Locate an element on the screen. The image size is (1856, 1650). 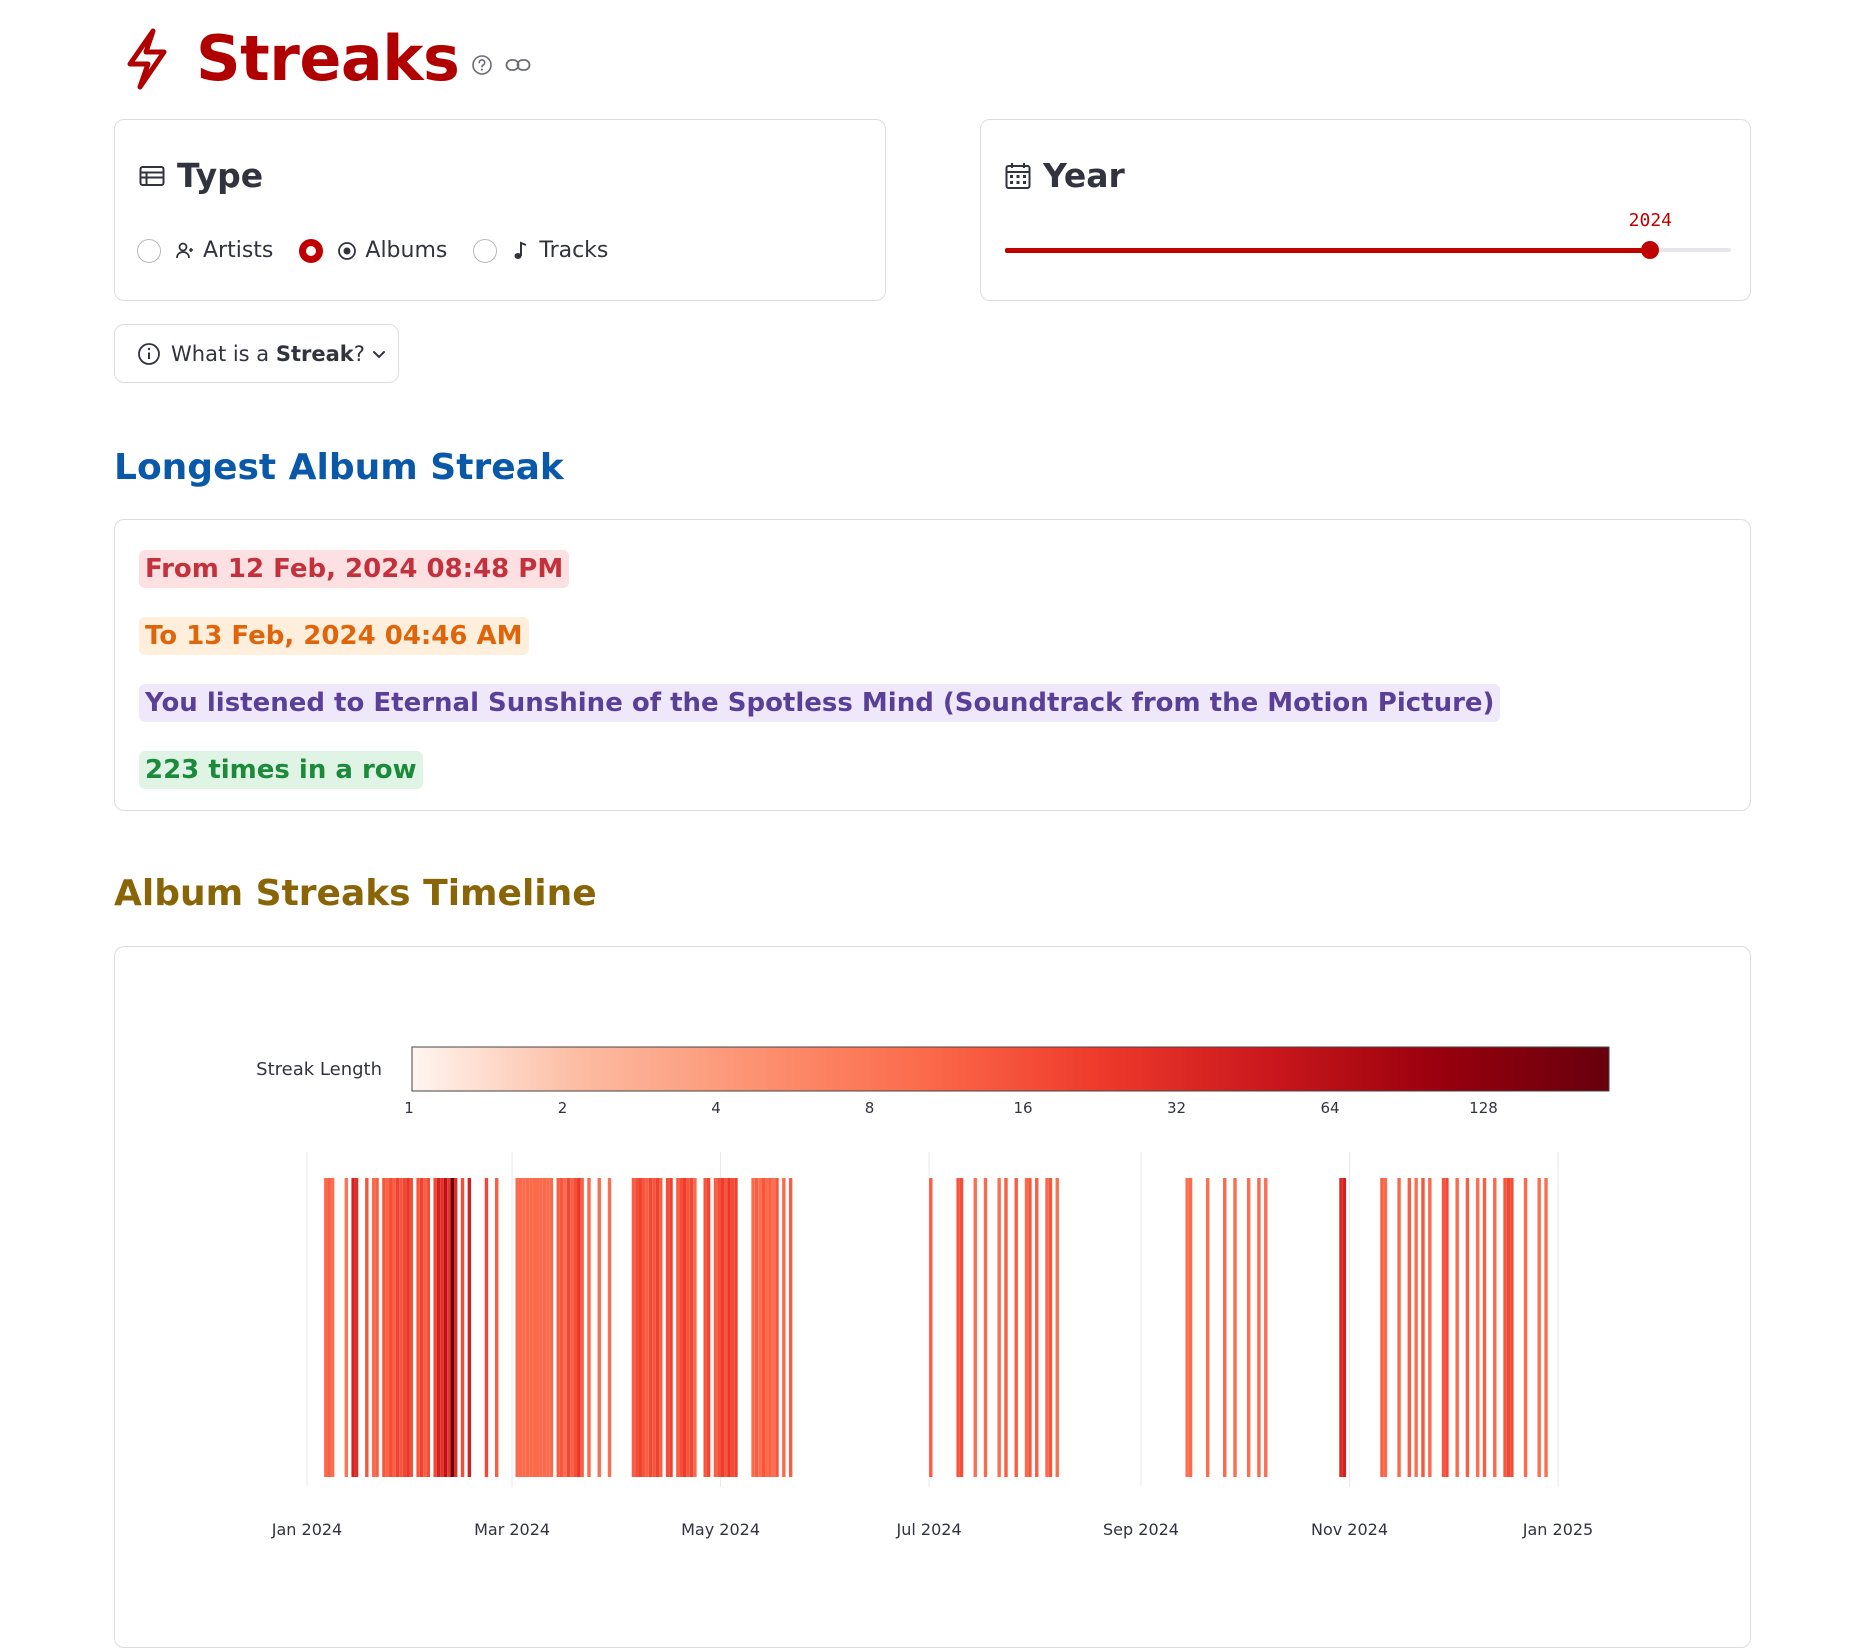
radio-tracks: Tracks is located at coordinates (540, 250).